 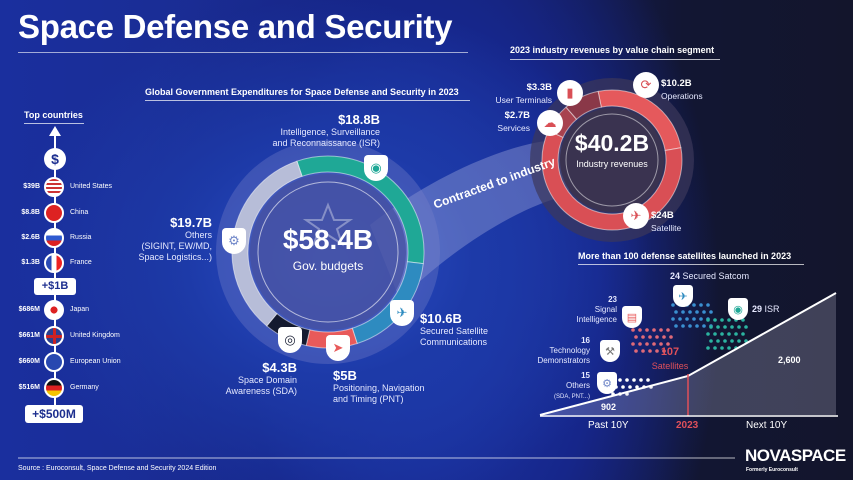 I want to click on past-value: 902, so click(x=609, y=407).